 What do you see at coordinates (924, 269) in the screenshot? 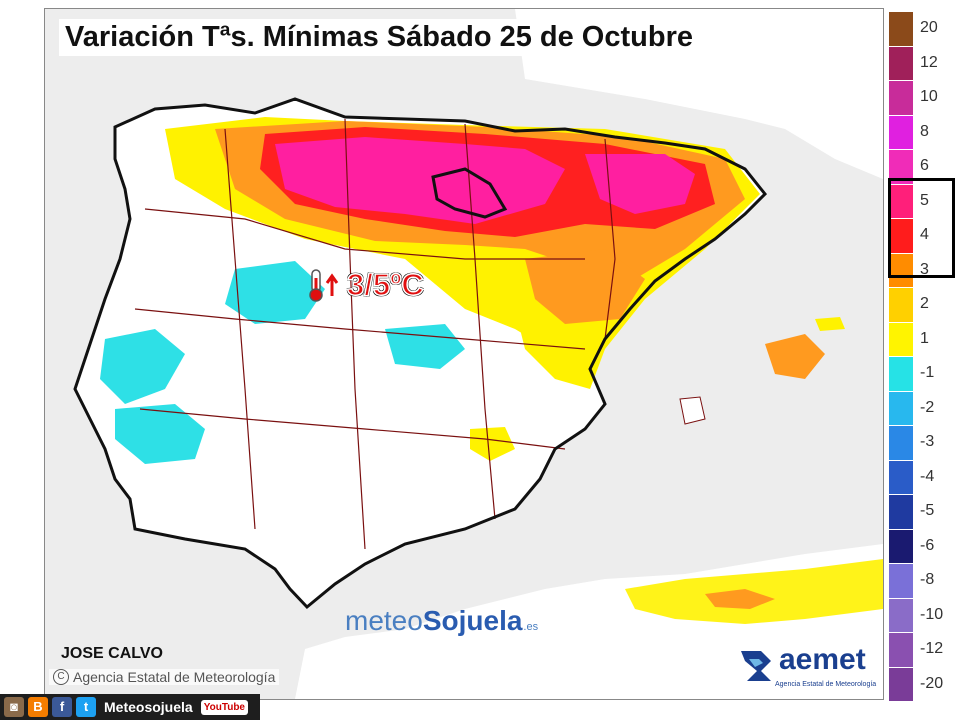
I see `legend-label: 3` at bounding box center [924, 269].